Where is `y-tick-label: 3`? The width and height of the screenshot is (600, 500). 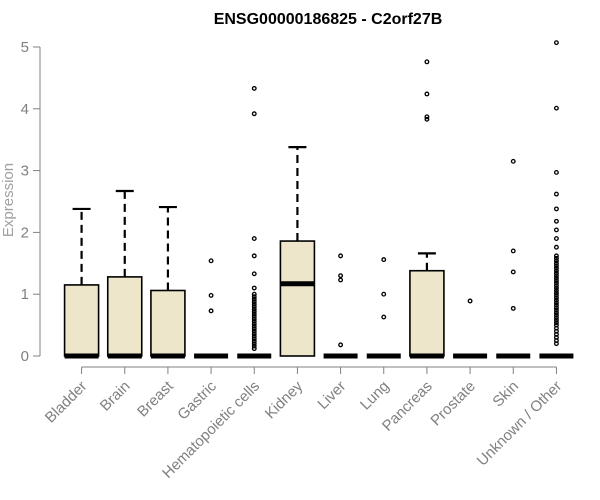 y-tick-label: 3 is located at coordinates (25, 171).